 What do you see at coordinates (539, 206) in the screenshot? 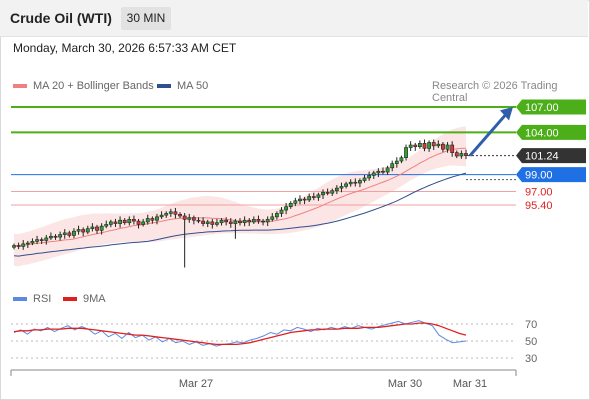
I see `level-label-95-40: 95.40` at bounding box center [539, 206].